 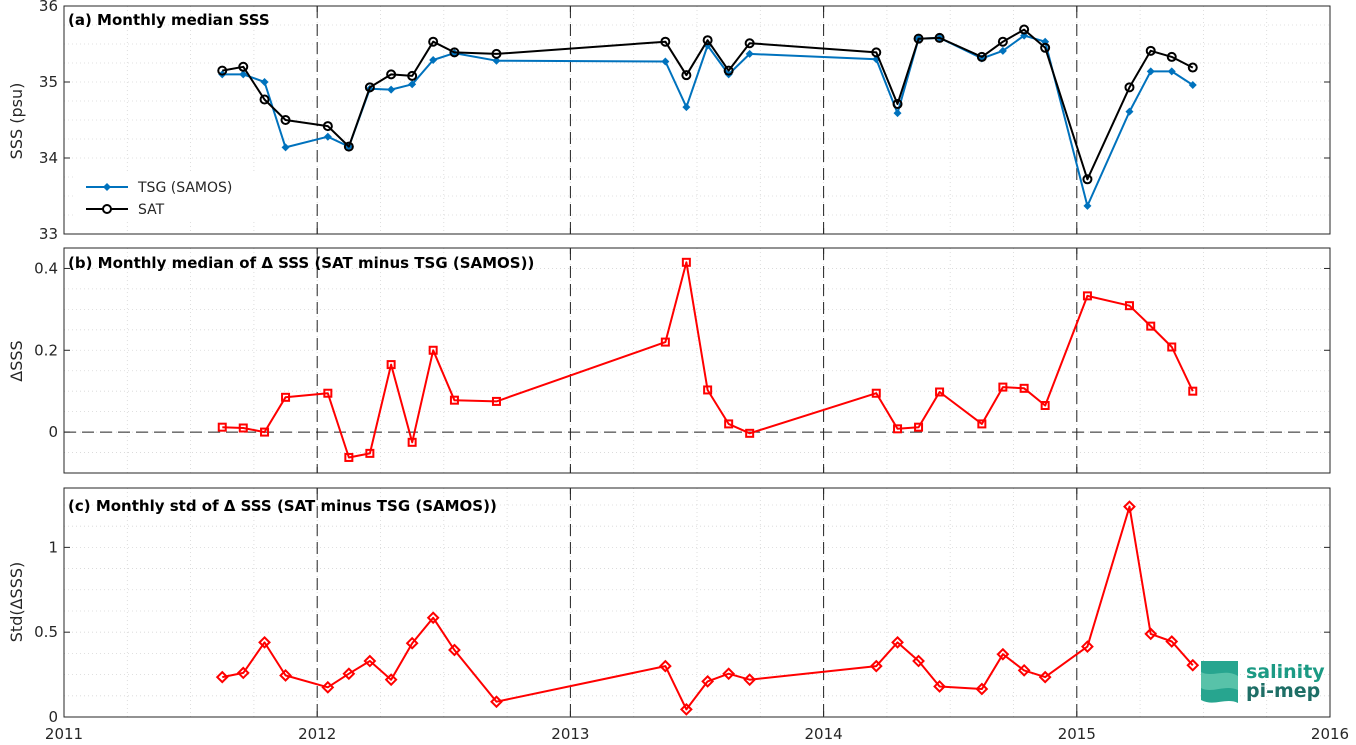 I want to click on salinity-pi-mep-logo: salinity pi-mep, so click(x=1263, y=682).